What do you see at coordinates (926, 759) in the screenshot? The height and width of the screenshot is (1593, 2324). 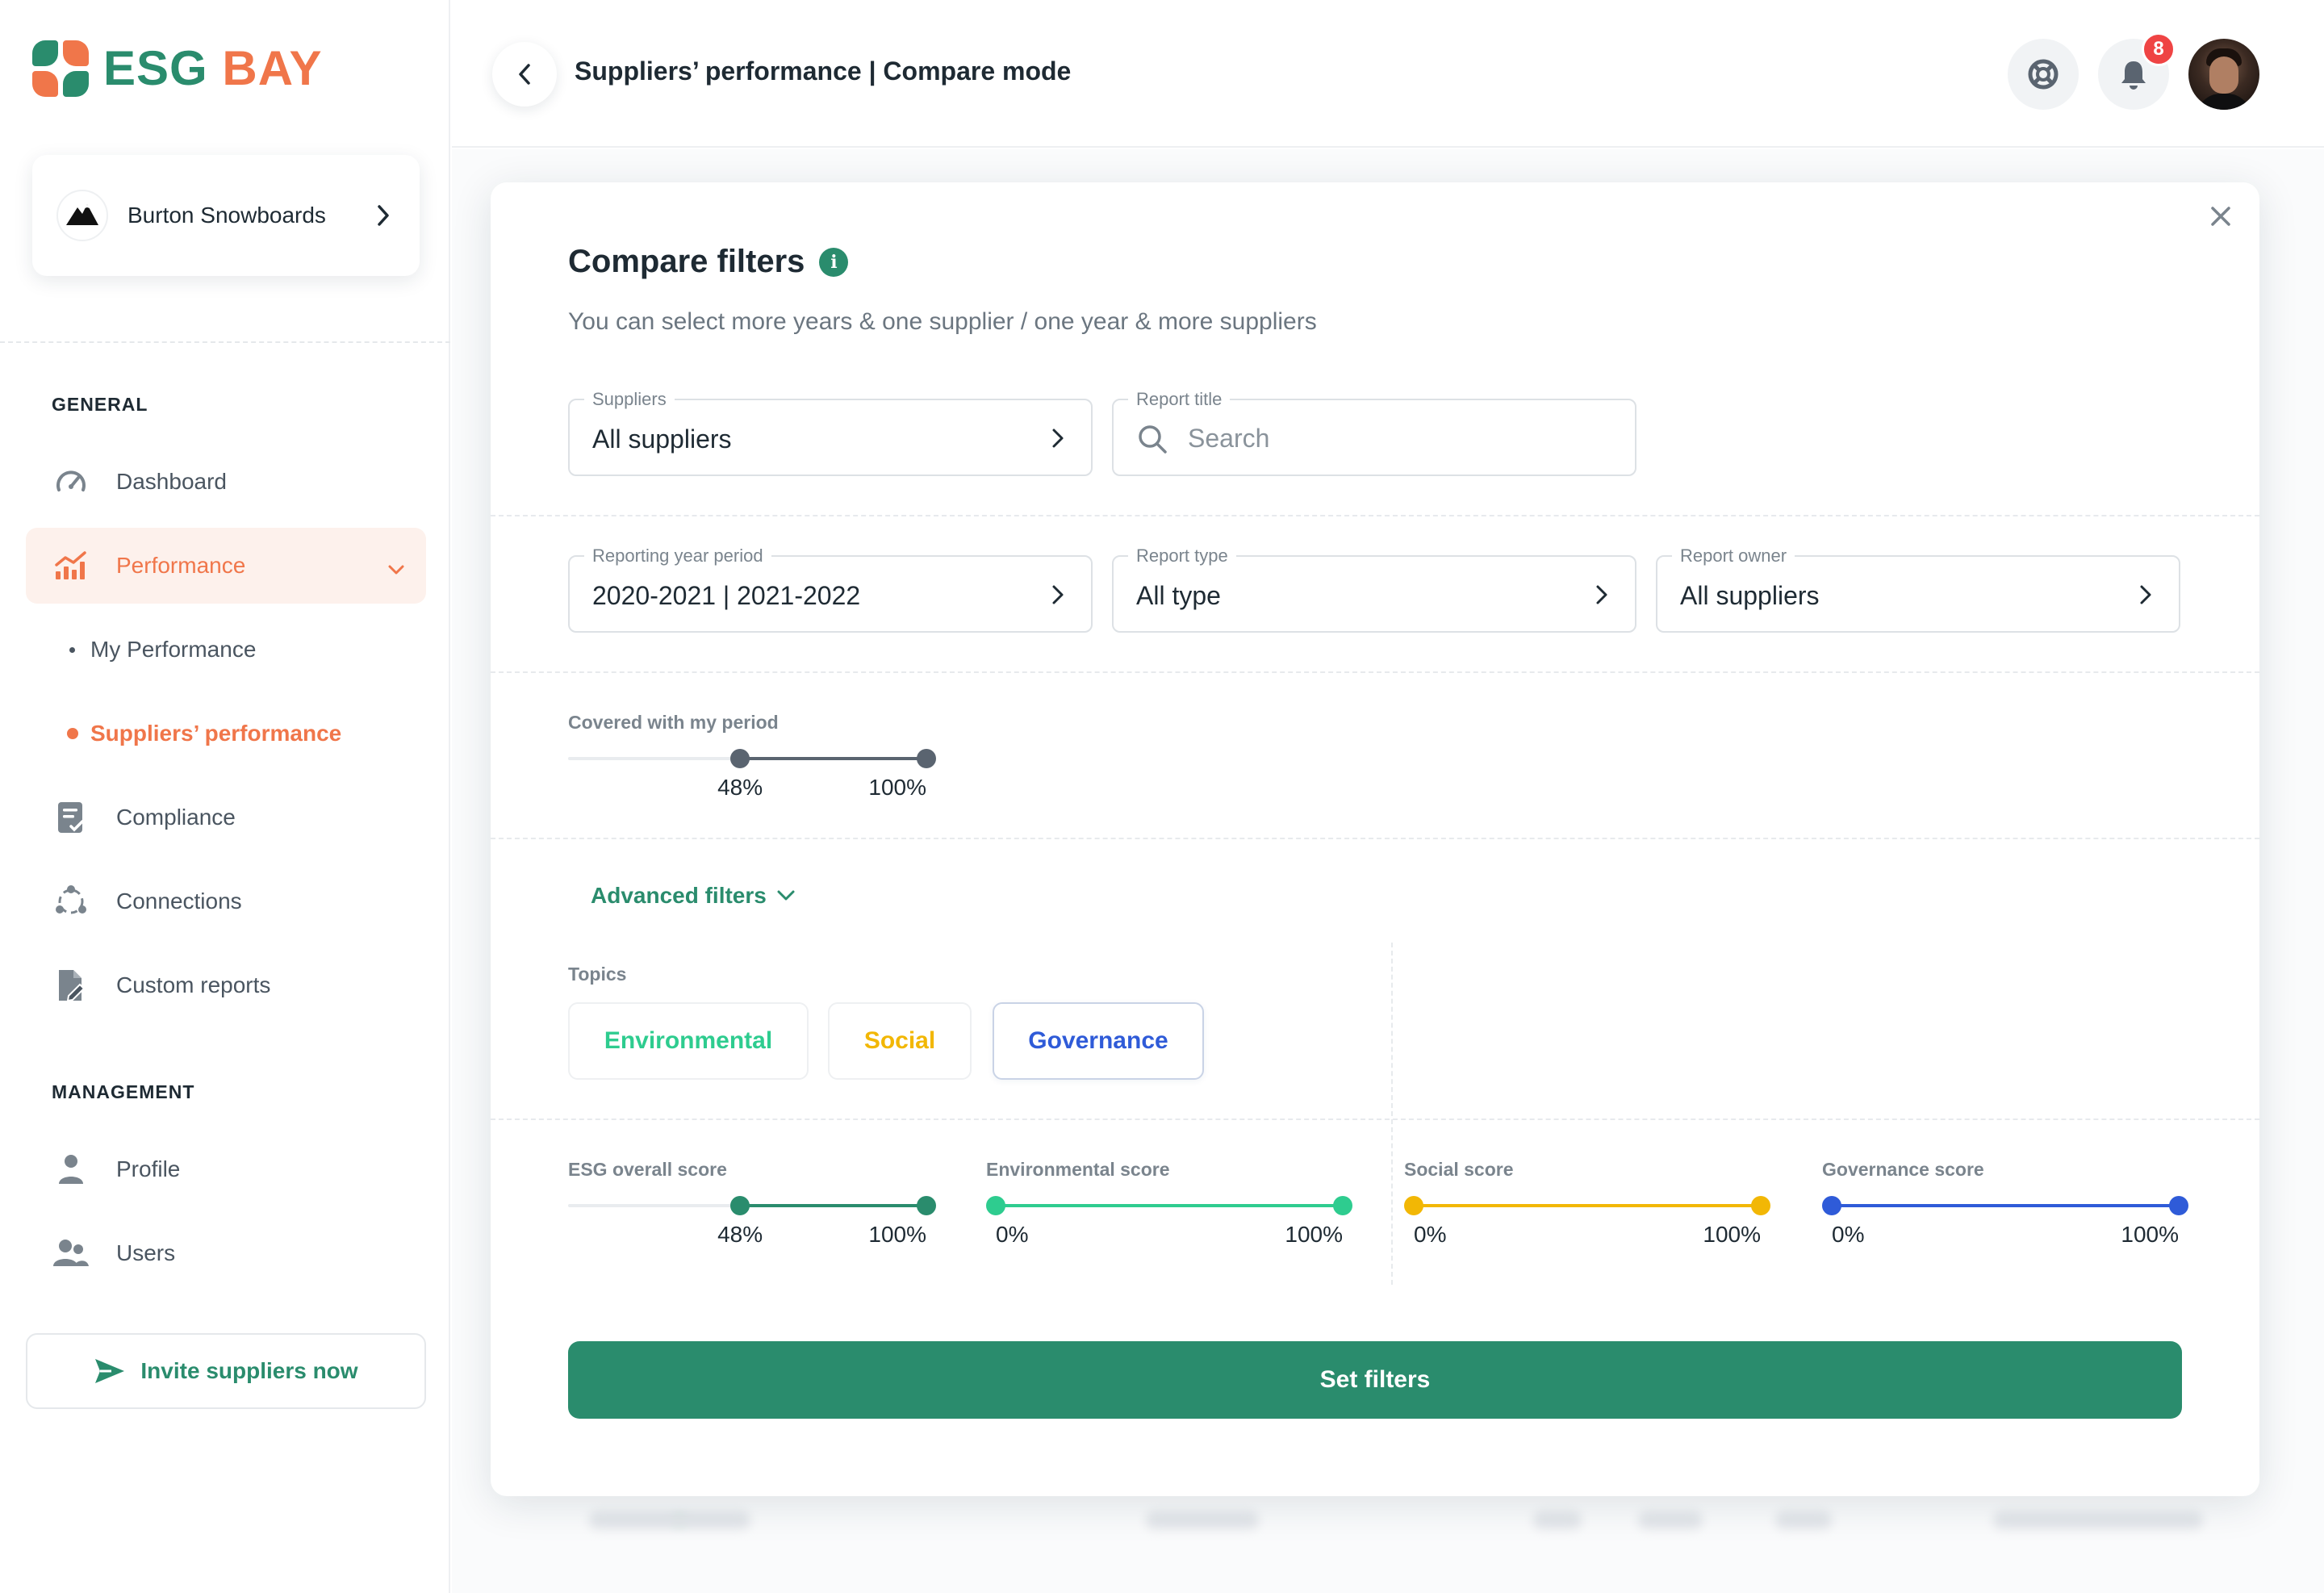 I see `coverage-max-handle` at bounding box center [926, 759].